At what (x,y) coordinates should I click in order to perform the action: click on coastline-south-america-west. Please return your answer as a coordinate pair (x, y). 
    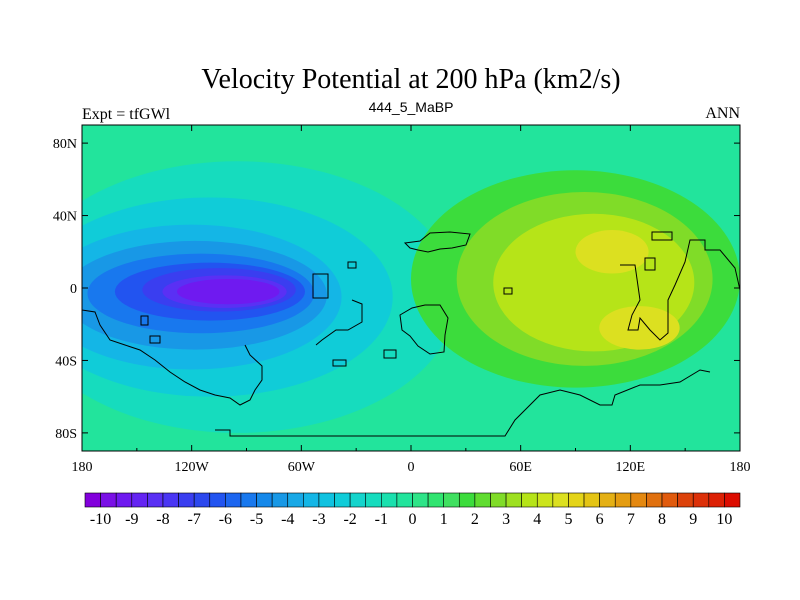
    Looking at the image, I should click on (172, 357).